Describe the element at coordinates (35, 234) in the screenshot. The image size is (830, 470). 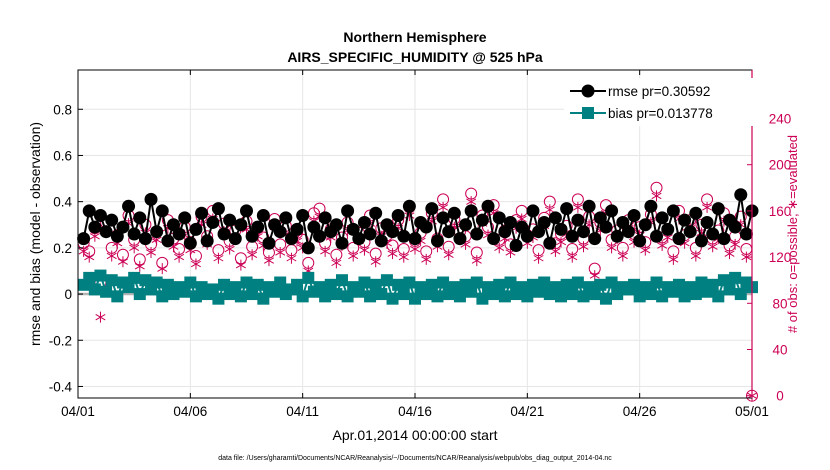
I see `y-axis-label: rmse and bias (model - observation)` at that location.